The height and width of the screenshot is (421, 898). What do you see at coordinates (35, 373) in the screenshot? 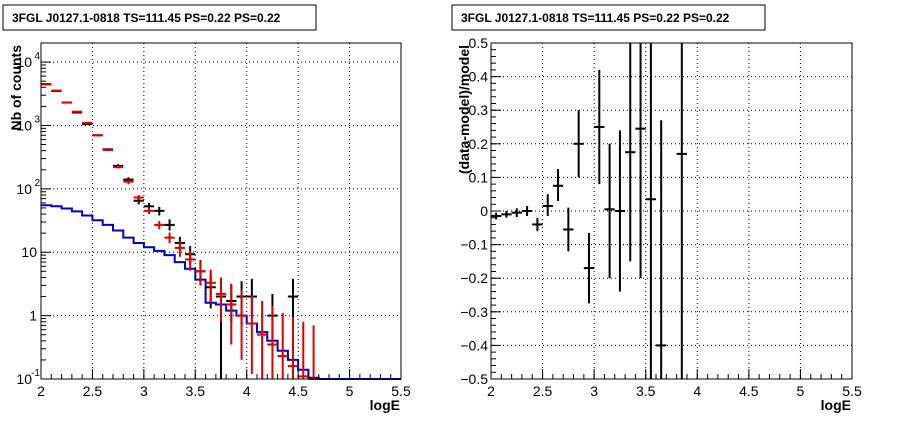
I see `left-y-tick-exponent: -1` at bounding box center [35, 373].